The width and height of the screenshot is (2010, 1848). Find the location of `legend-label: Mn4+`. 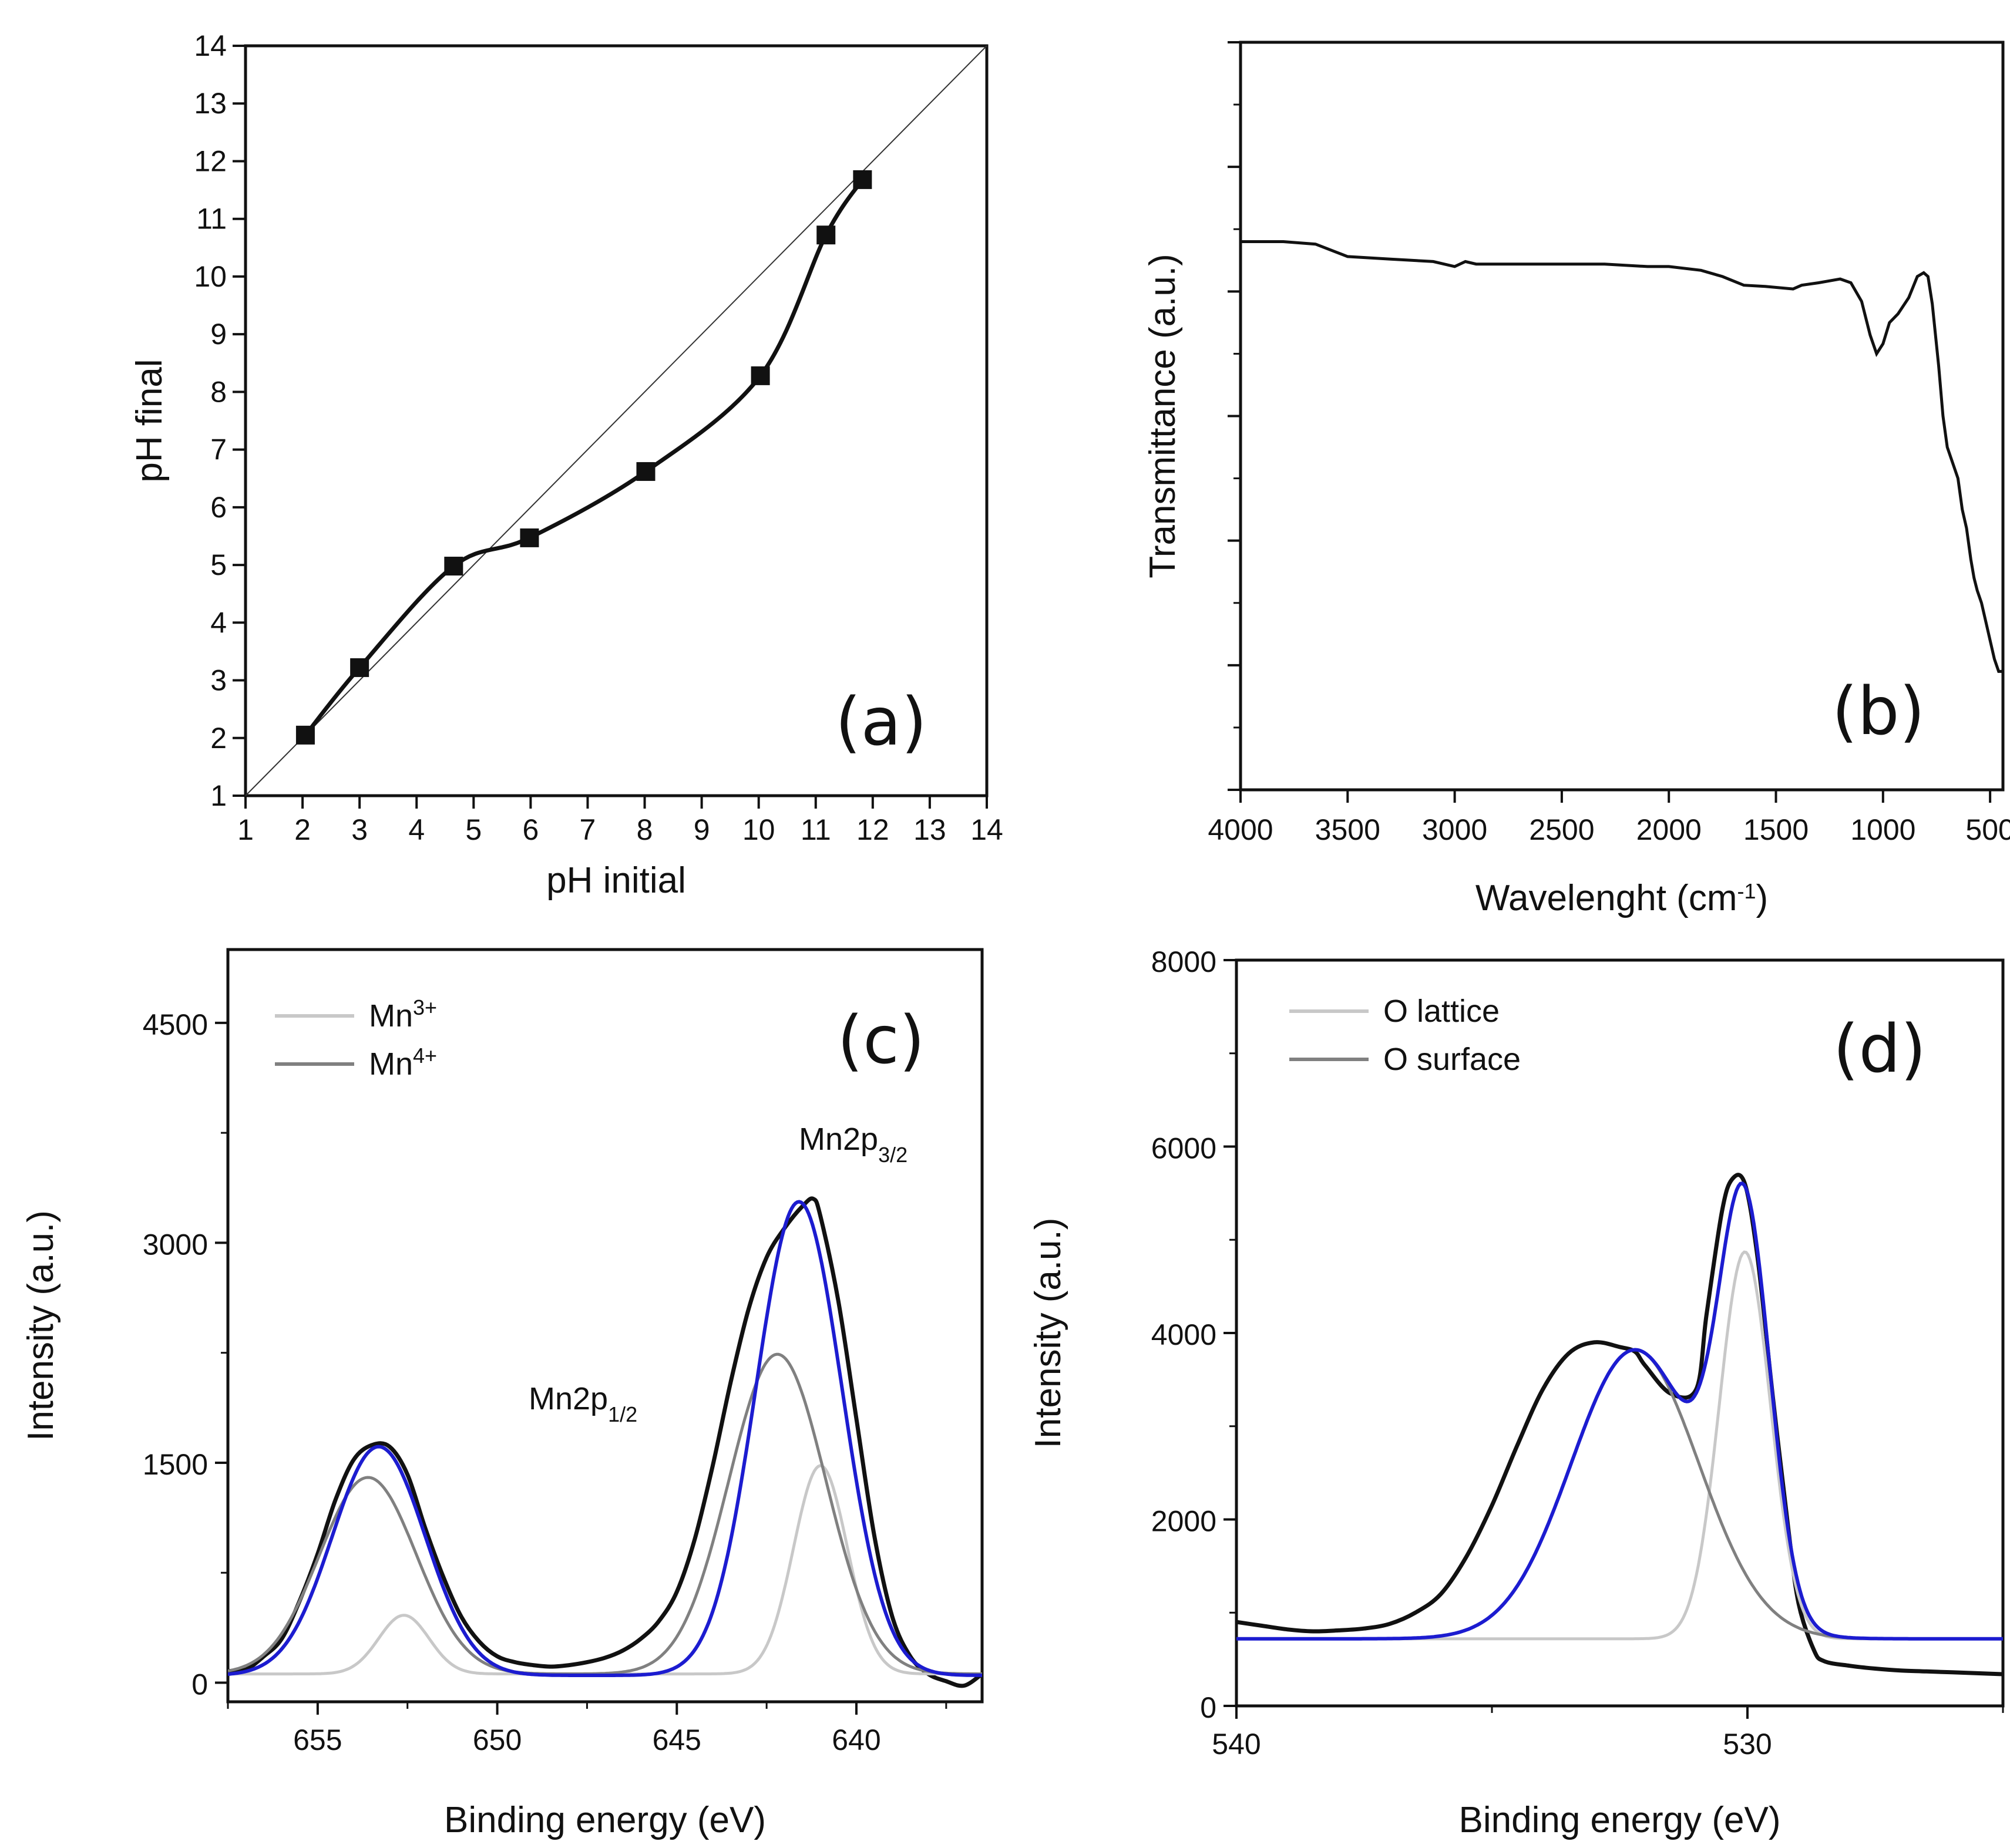

legend-label: Mn4+ is located at coordinates (403, 1063).